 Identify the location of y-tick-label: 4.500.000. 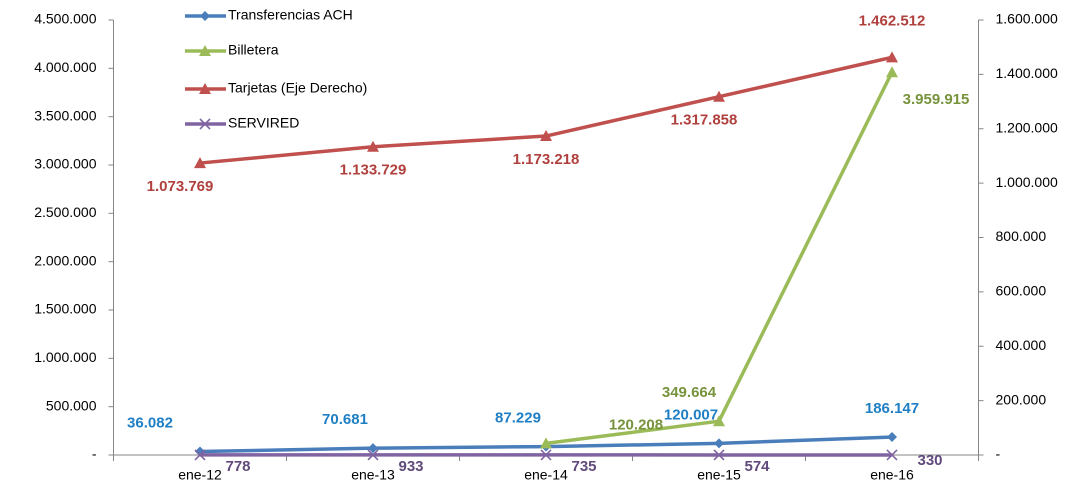
(65, 19).